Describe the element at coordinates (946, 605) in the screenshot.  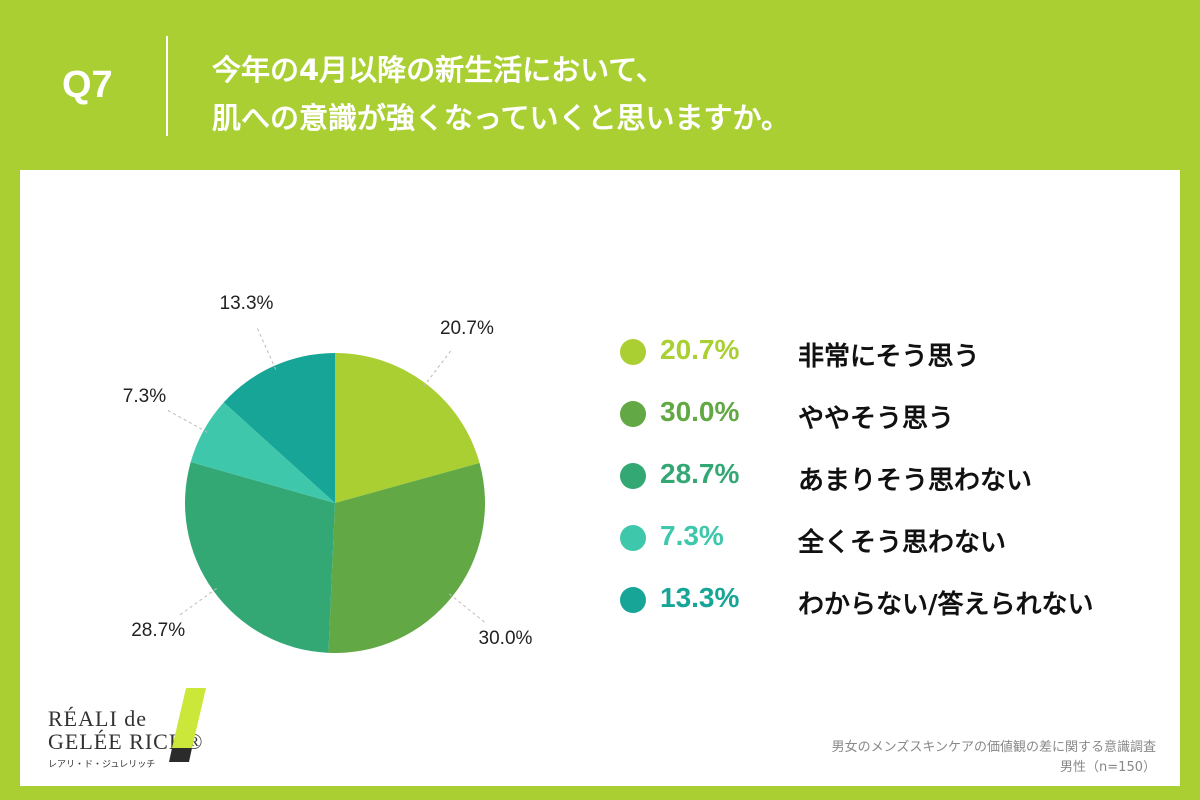
I see `legend-label: わからない/答えられない` at that location.